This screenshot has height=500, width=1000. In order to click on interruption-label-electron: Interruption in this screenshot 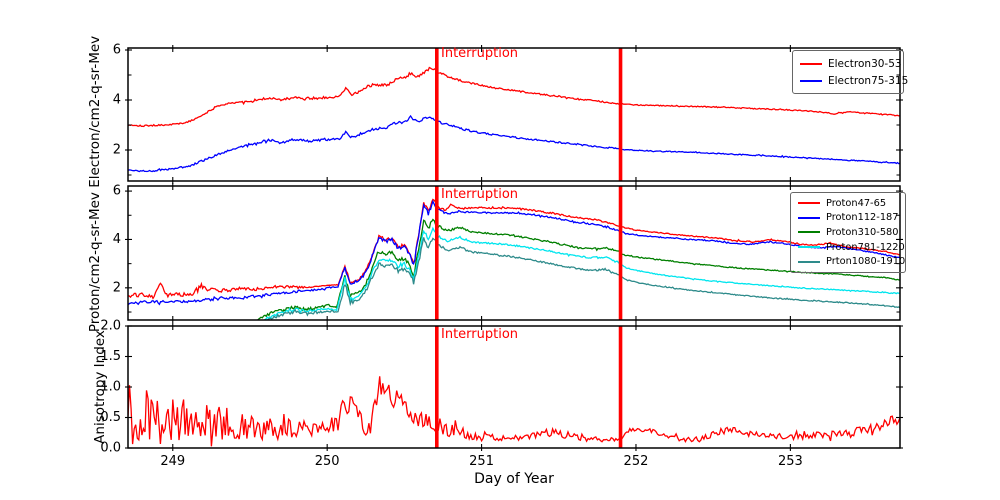, I will do `click(480, 53)`.